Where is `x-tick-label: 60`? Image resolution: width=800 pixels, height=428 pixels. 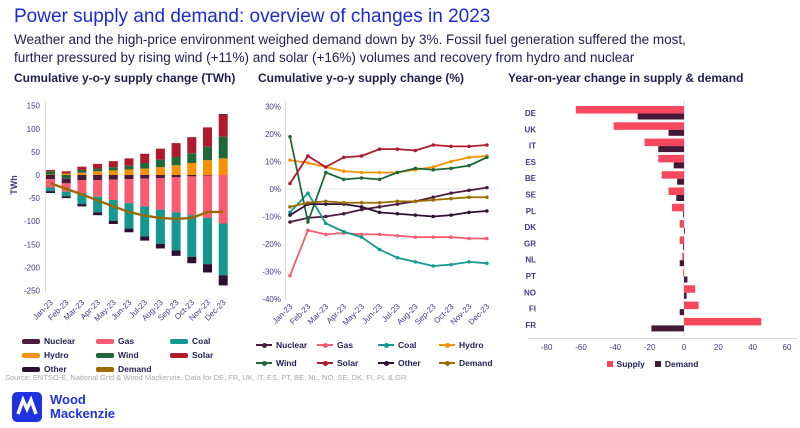 x-tick-label: 60 is located at coordinates (787, 347).